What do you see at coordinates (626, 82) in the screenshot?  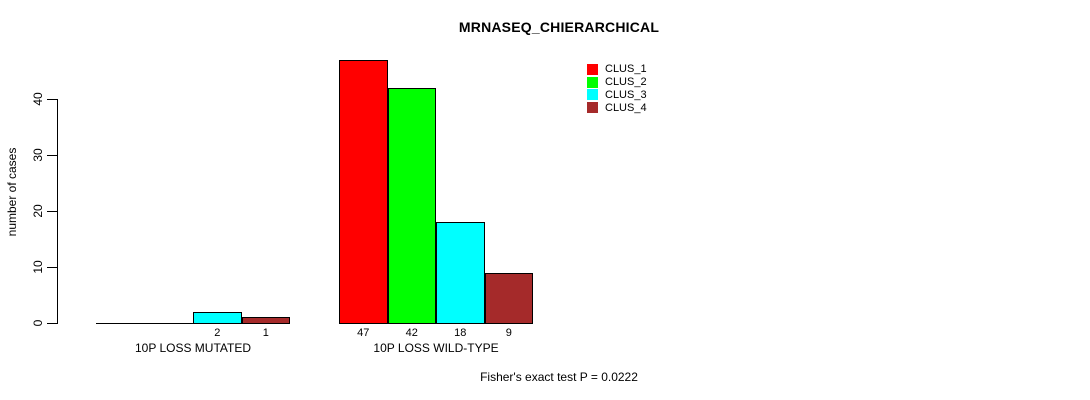 I see `legend-label: CLUS_2` at bounding box center [626, 82].